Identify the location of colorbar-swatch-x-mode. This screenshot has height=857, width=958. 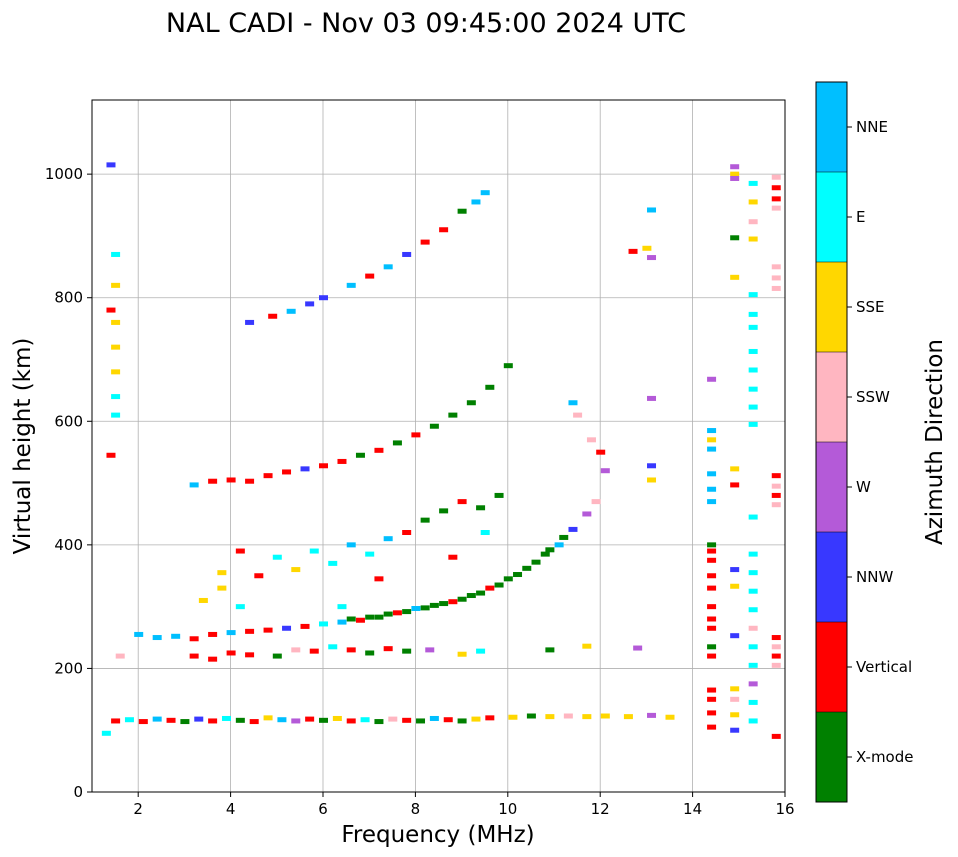
(831, 757).